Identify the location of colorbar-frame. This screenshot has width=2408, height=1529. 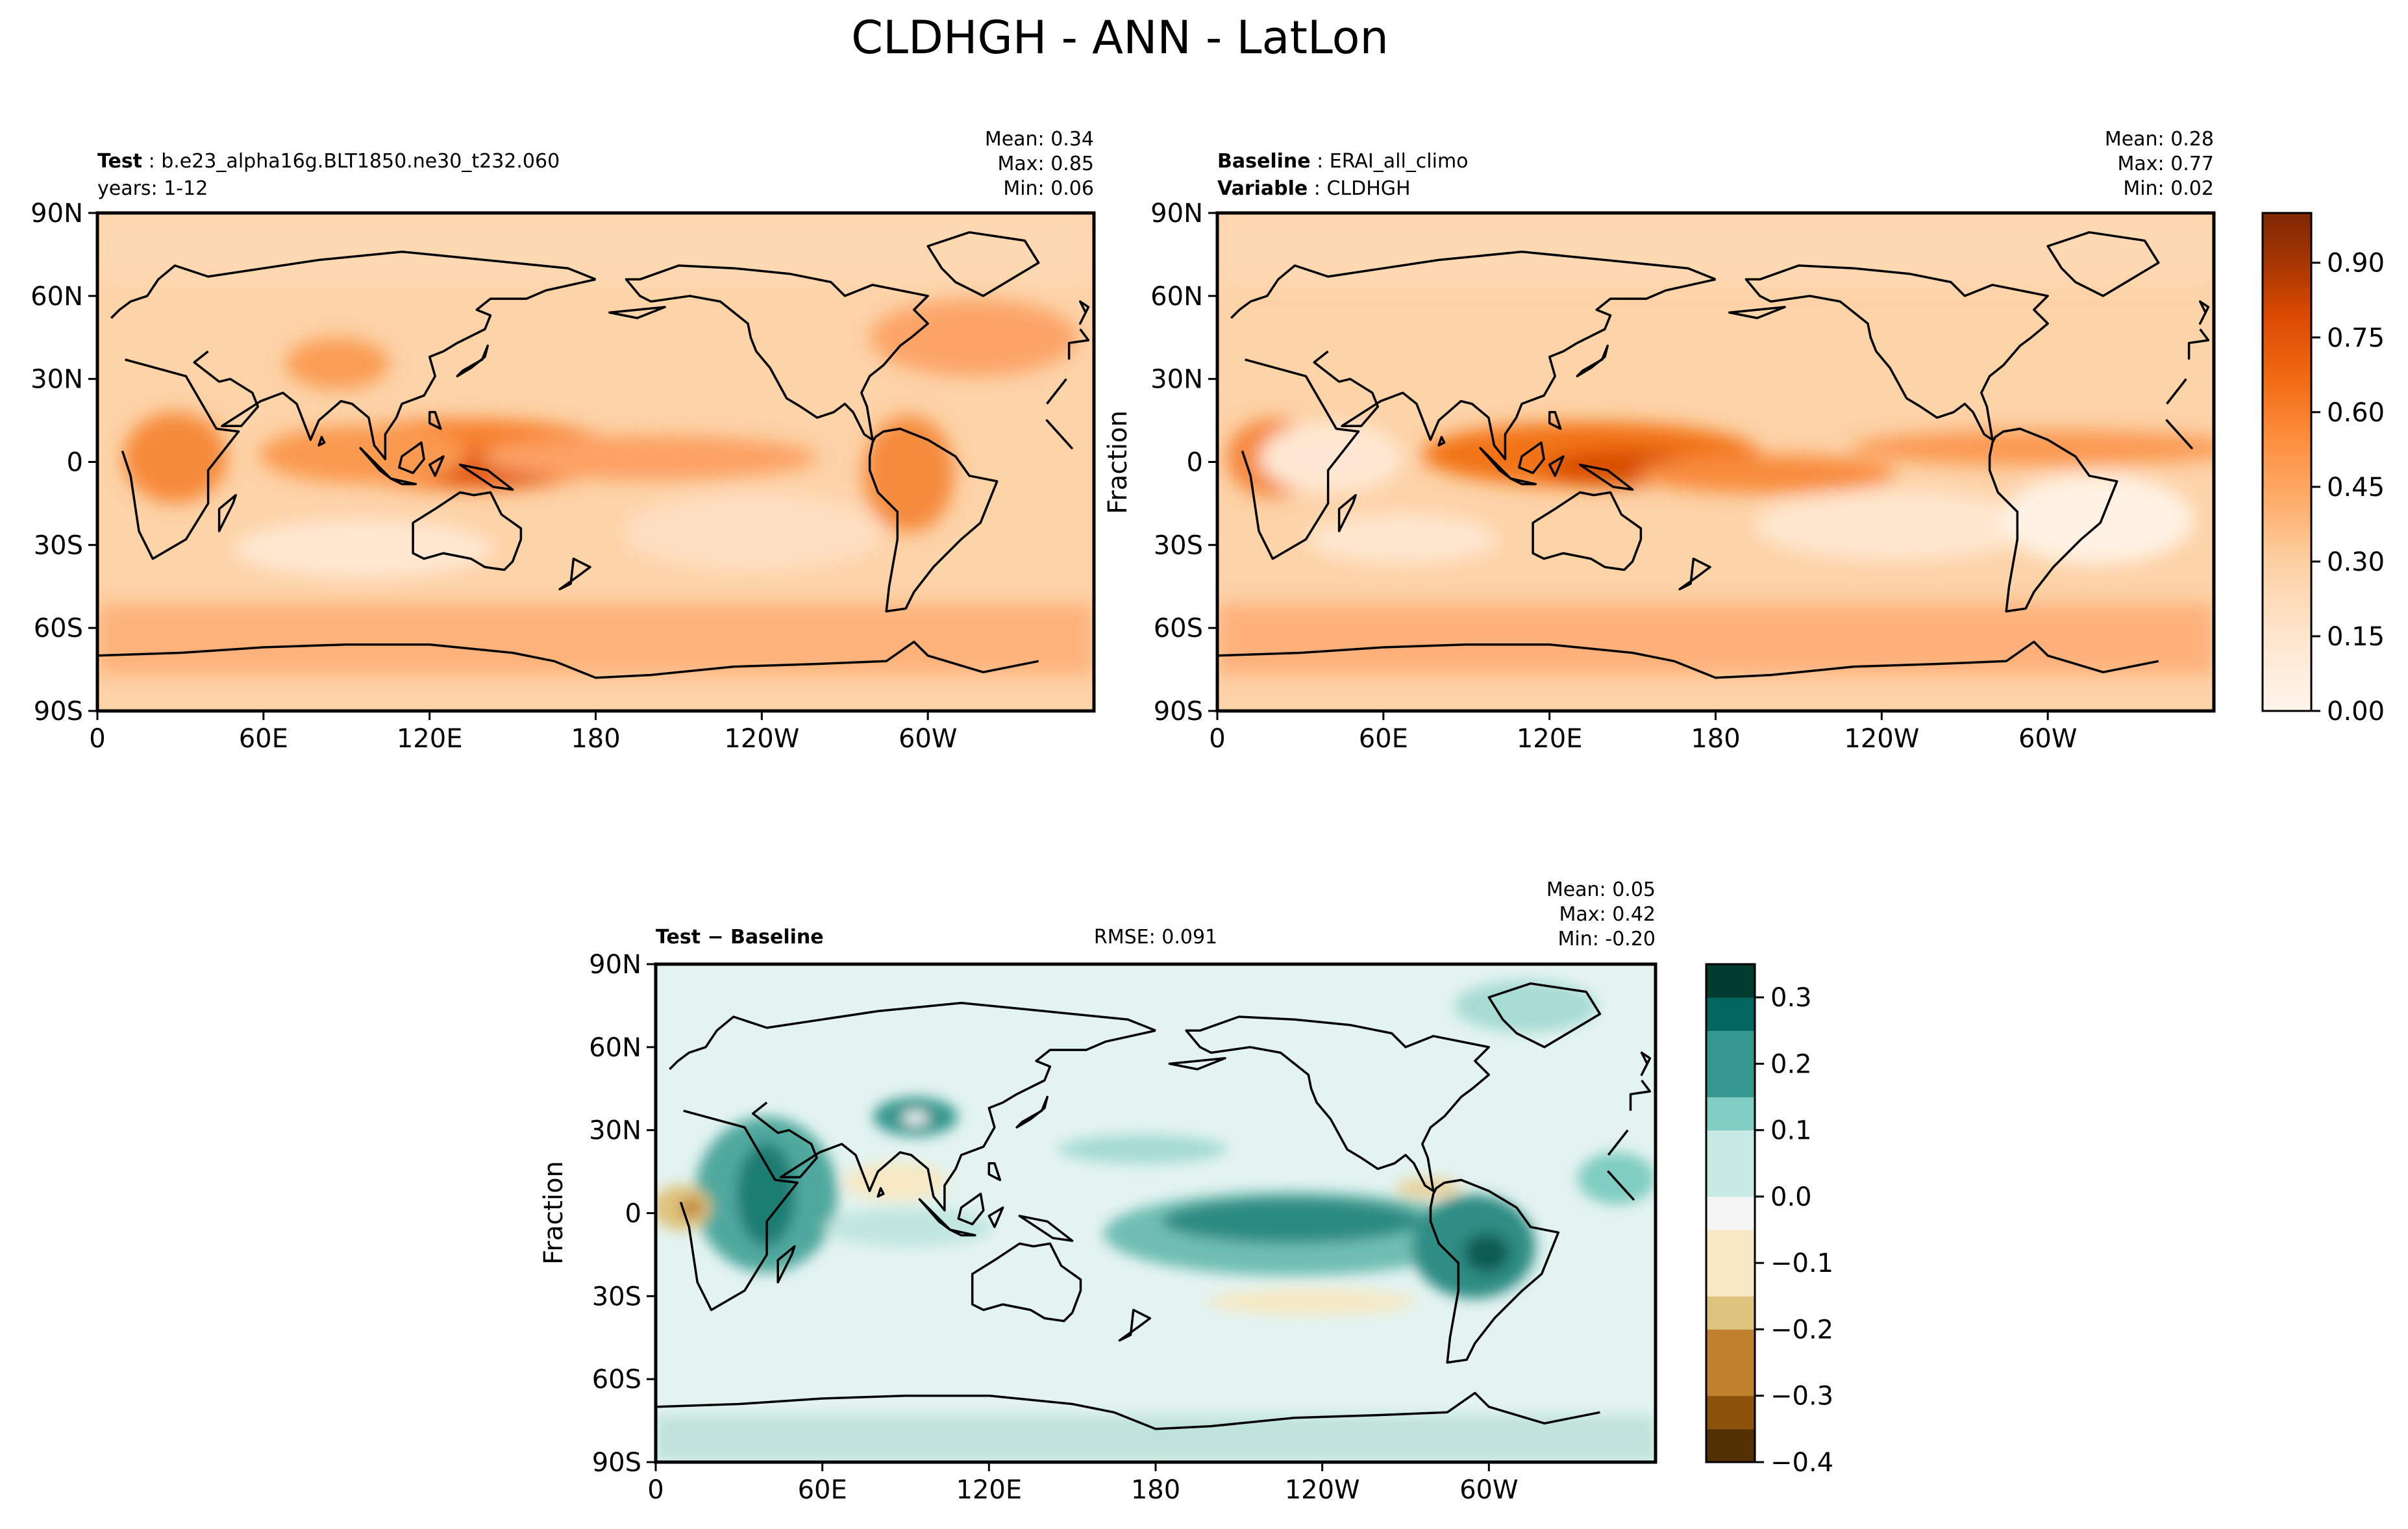
(1730, 1213).